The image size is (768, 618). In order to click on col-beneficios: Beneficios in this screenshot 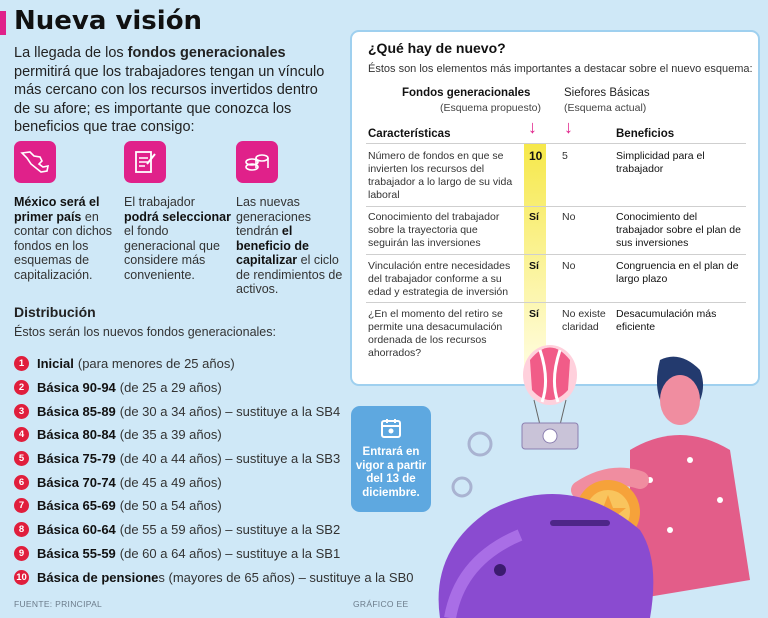, I will do `click(645, 134)`.